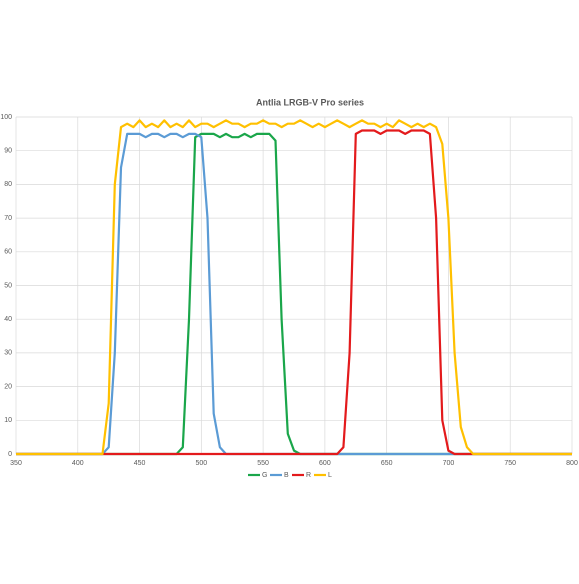 The image size is (579, 584). Describe the element at coordinates (8, 218) in the screenshot. I see `y-tick-label: 70` at that location.